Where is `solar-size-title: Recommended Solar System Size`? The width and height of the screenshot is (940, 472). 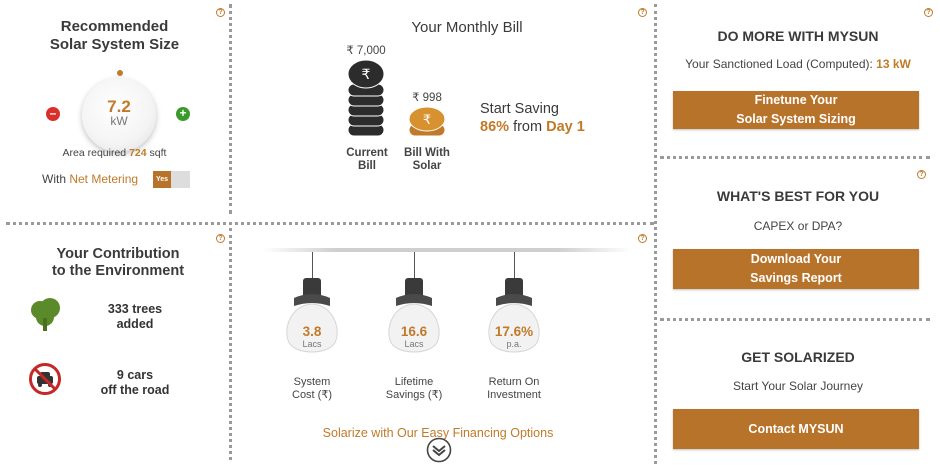
solar-size-title: Recommended Solar System Size is located at coordinates (114, 36).